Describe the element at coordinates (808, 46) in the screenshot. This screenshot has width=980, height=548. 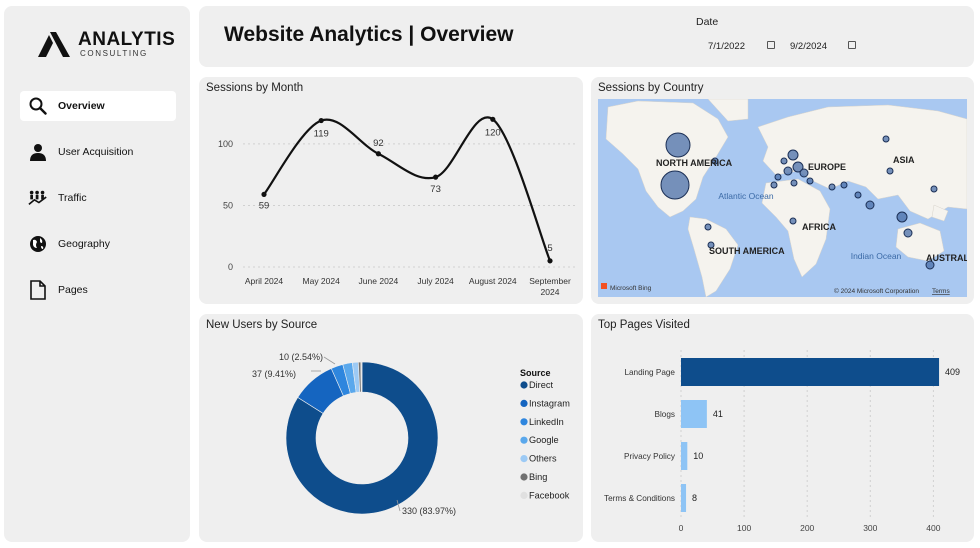
I see `date-end-input: 9/2/2024` at that location.